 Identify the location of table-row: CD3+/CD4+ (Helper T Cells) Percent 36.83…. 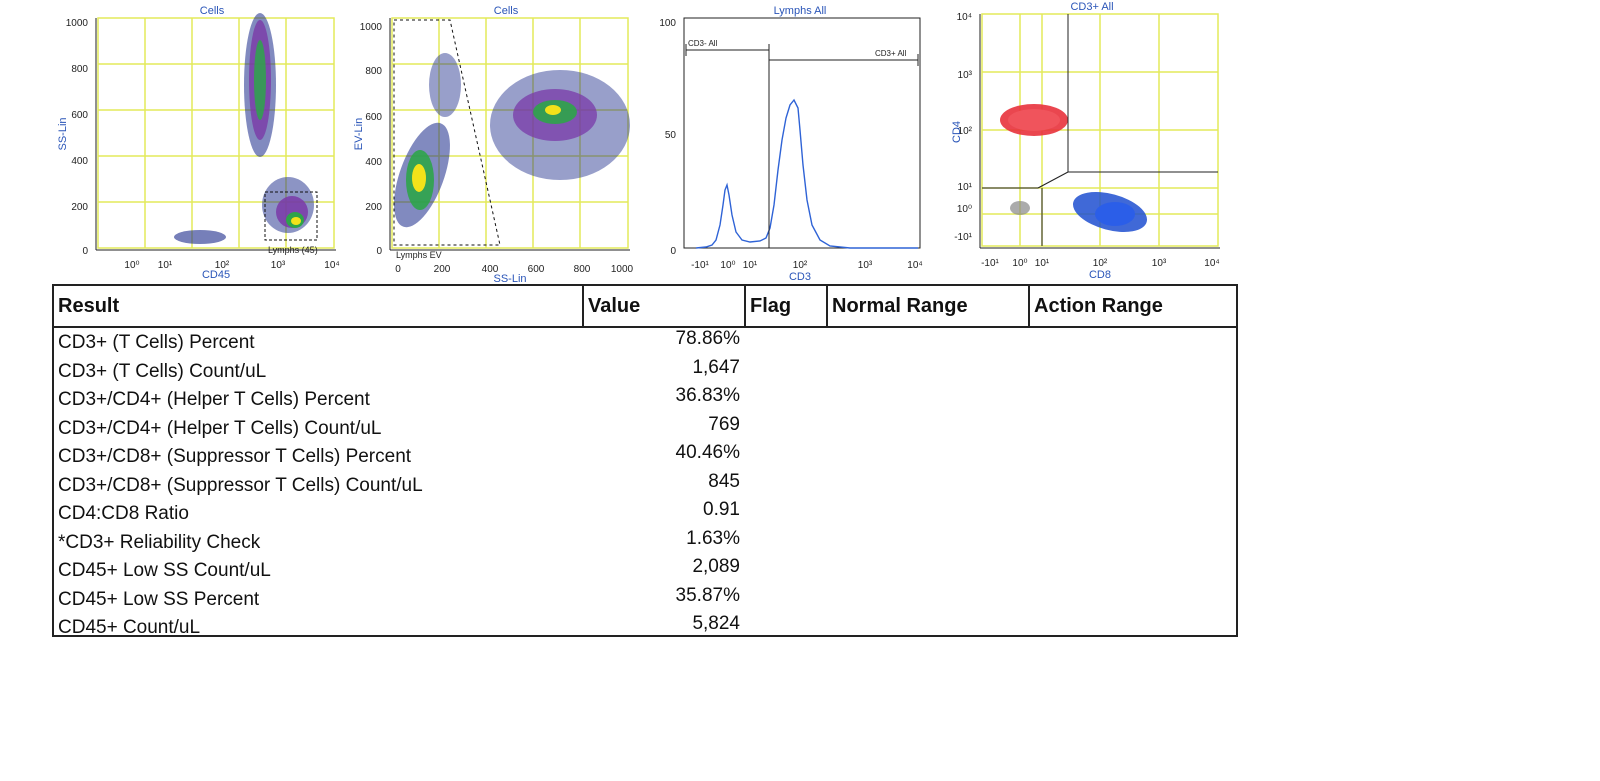
(645, 399).